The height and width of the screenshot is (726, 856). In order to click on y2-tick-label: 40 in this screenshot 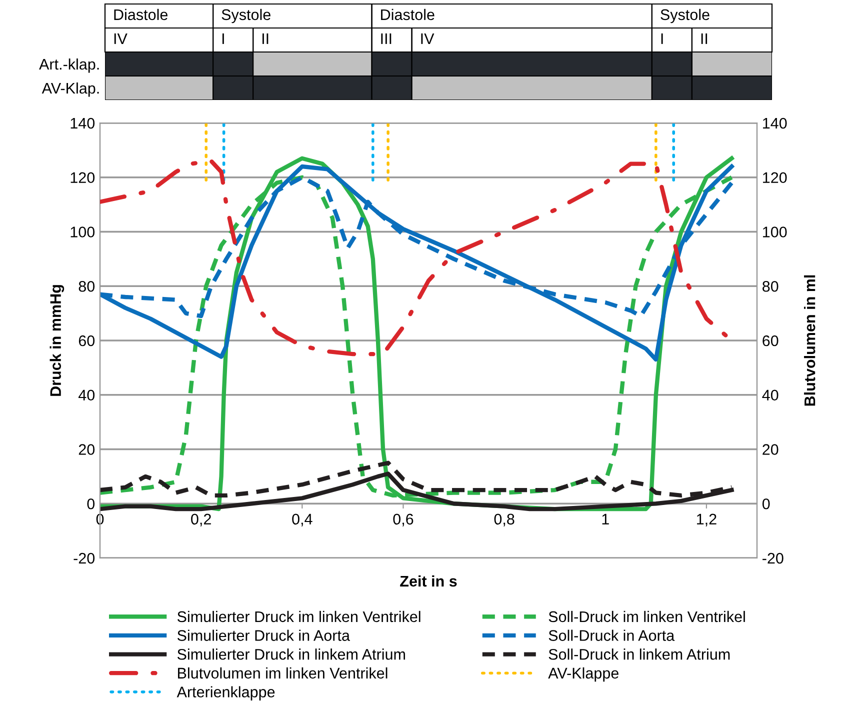, I will do `click(770, 395)`.